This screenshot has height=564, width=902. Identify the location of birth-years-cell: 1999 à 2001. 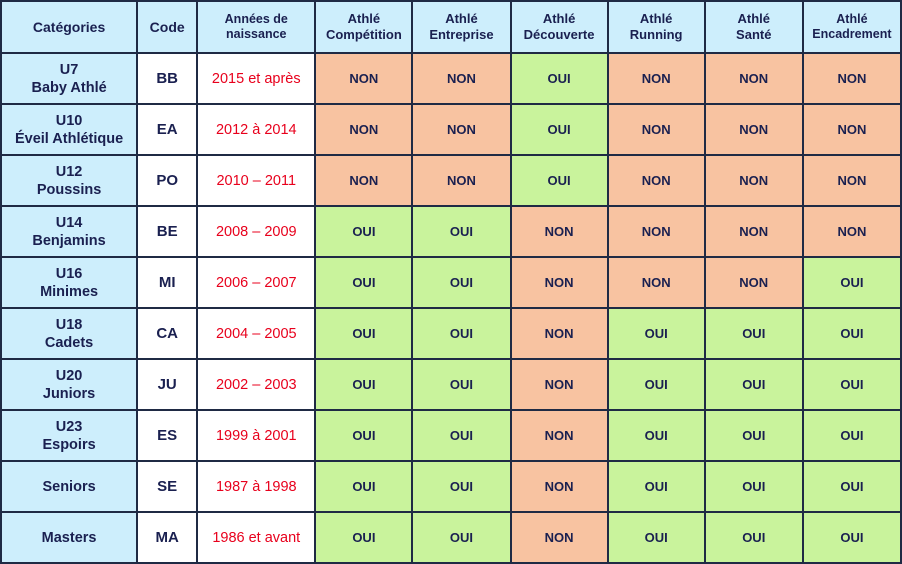
(256, 435).